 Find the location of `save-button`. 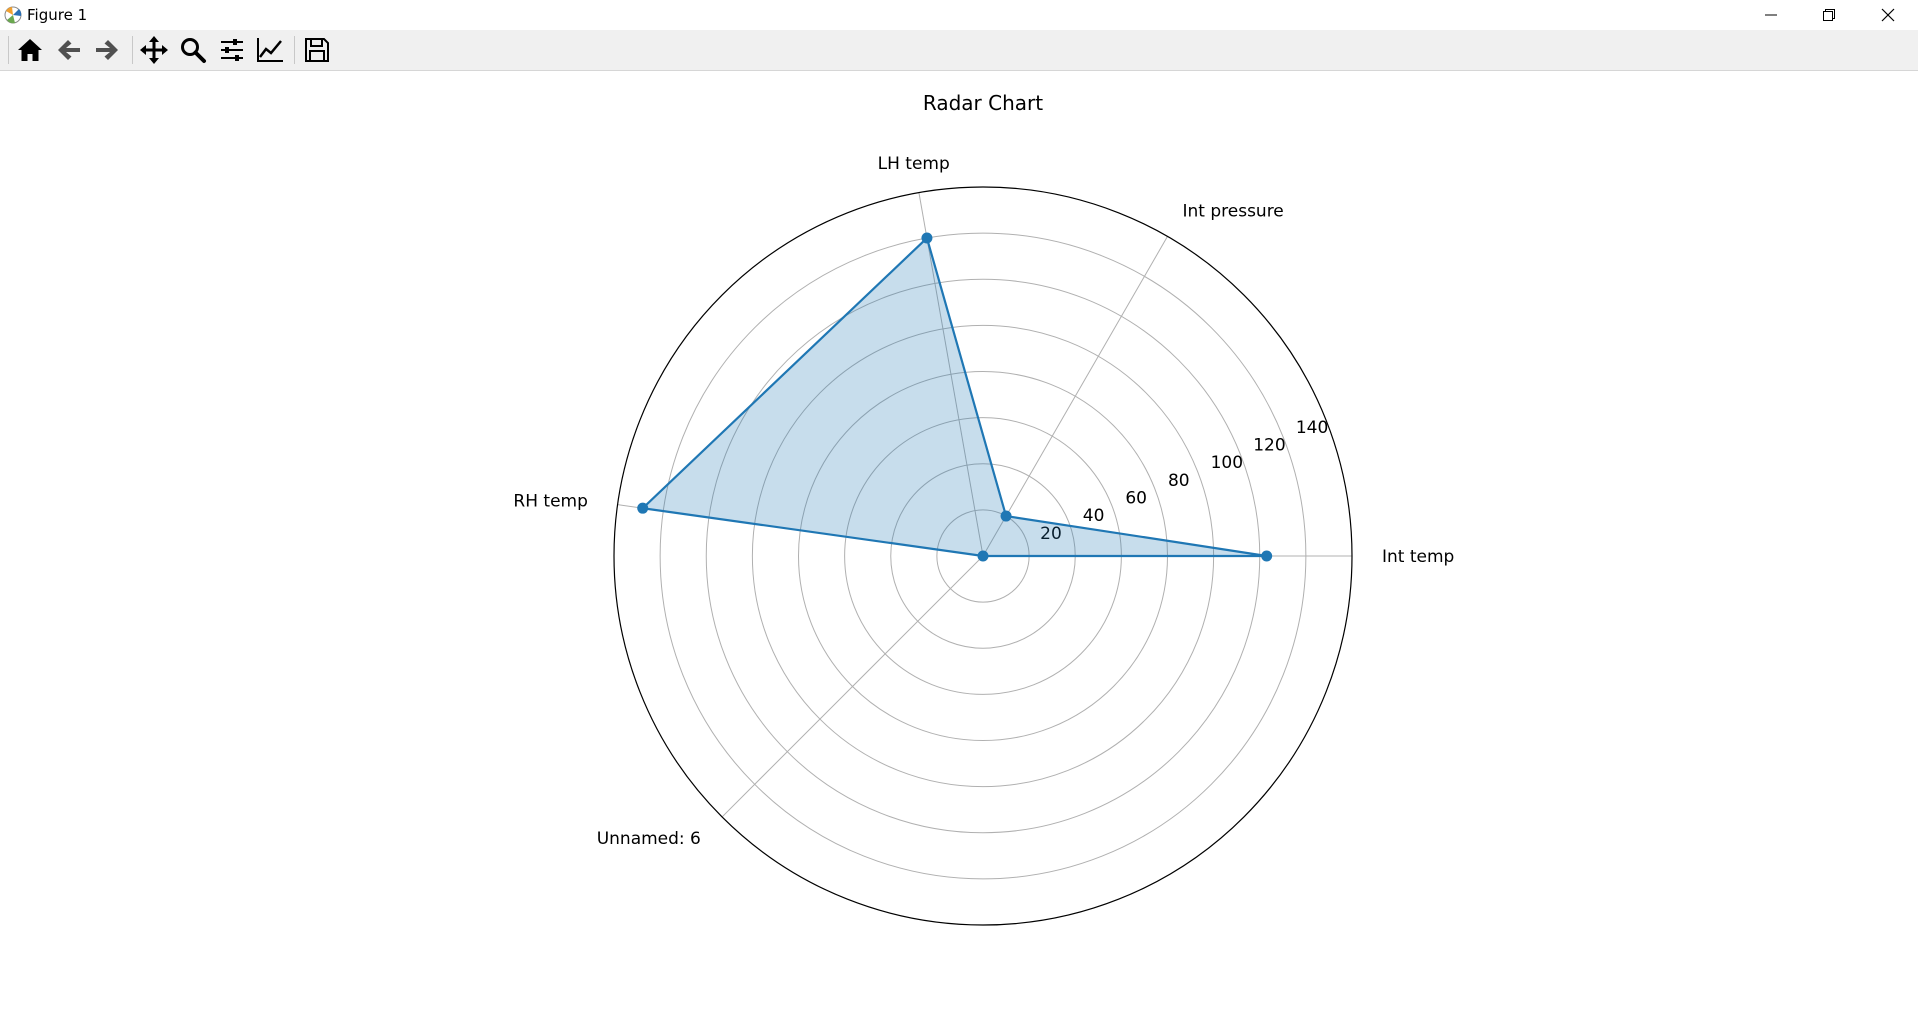

save-button is located at coordinates (317, 50).